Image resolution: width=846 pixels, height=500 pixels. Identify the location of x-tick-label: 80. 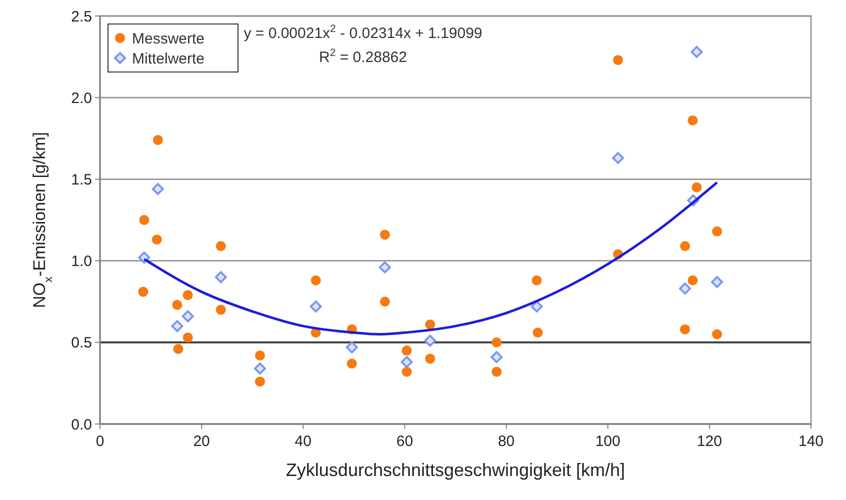
(506, 441).